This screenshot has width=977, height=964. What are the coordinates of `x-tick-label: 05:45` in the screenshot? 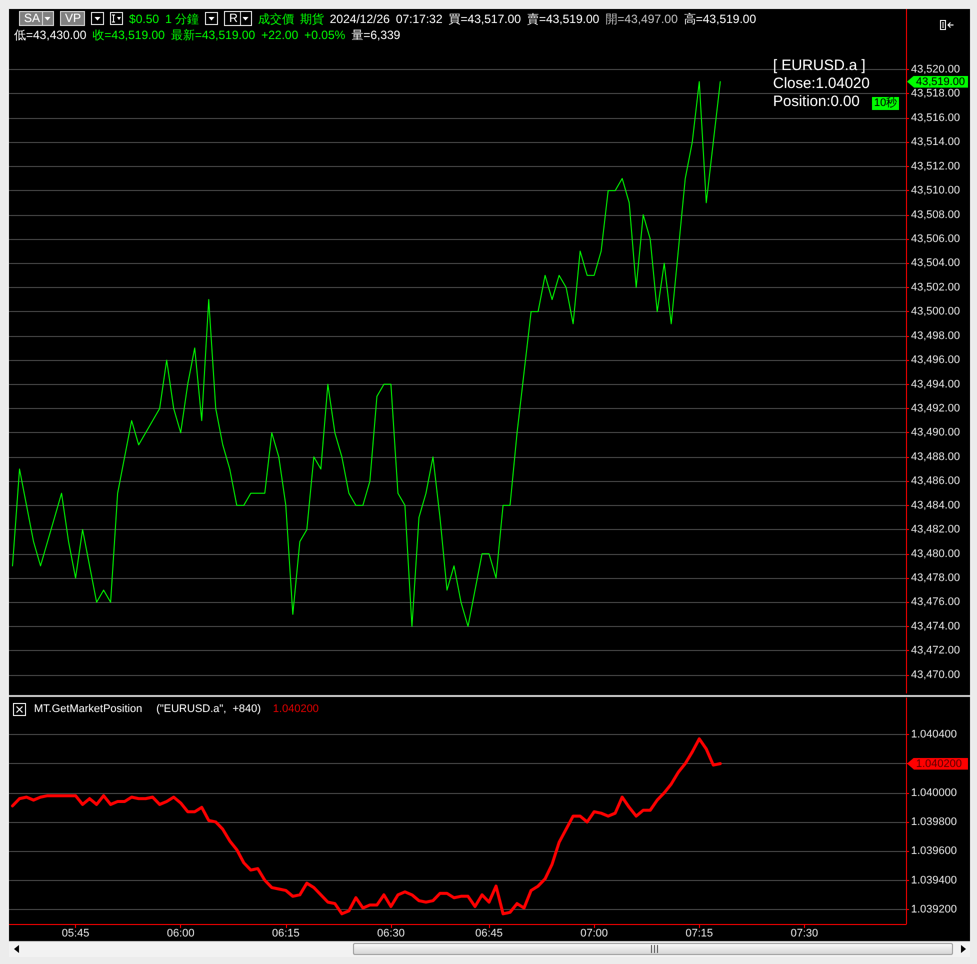 It's located at (76, 934).